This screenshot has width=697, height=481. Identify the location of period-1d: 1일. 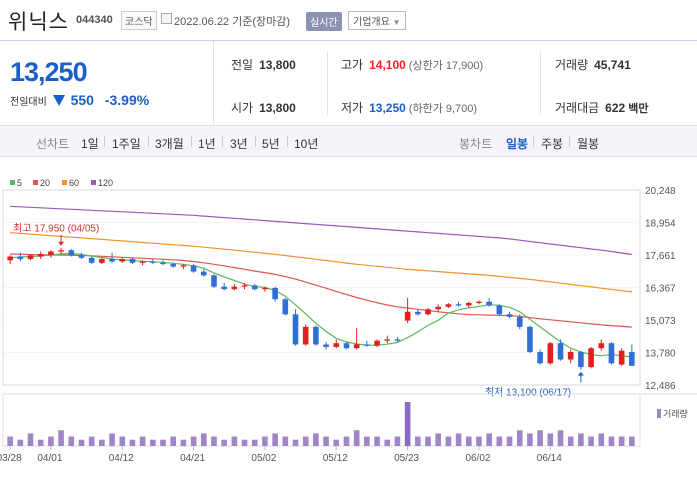
(90, 144).